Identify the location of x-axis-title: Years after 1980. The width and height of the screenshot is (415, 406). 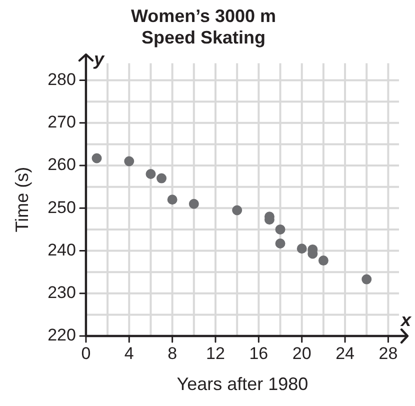
(242, 384).